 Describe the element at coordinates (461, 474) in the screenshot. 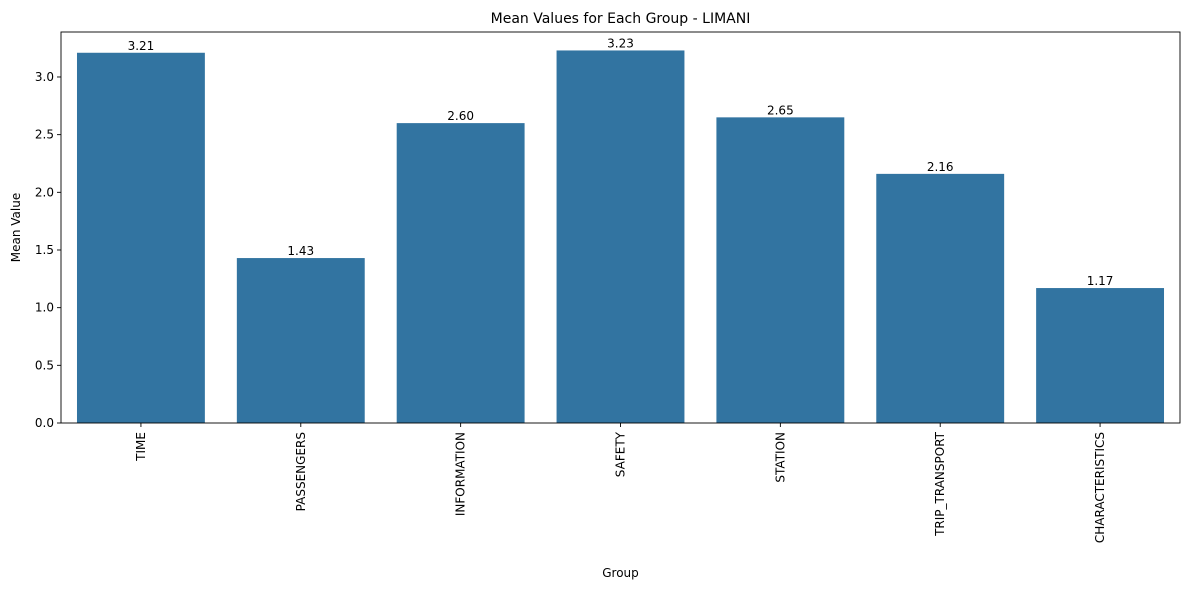

I see `x-tick-label: INFORMATION` at that location.